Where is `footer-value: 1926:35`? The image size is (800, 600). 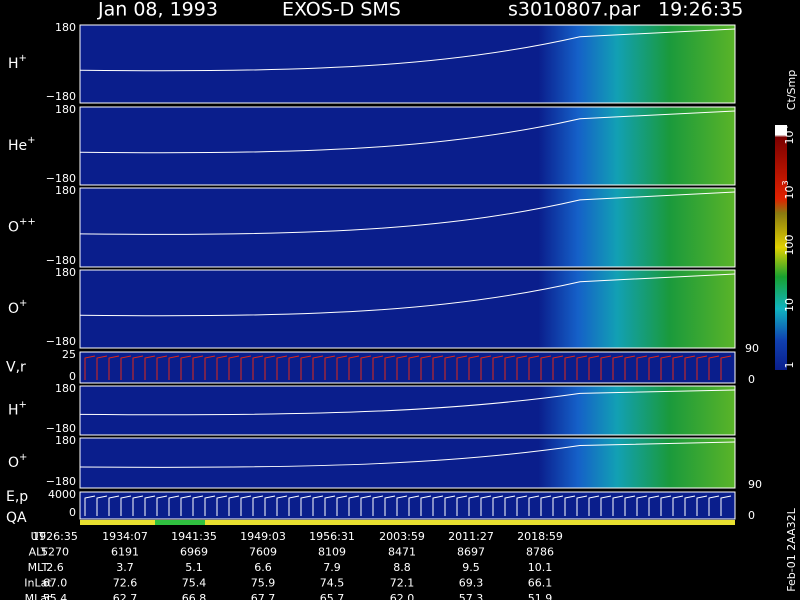
footer-value: 1926:35 is located at coordinates (55, 536).